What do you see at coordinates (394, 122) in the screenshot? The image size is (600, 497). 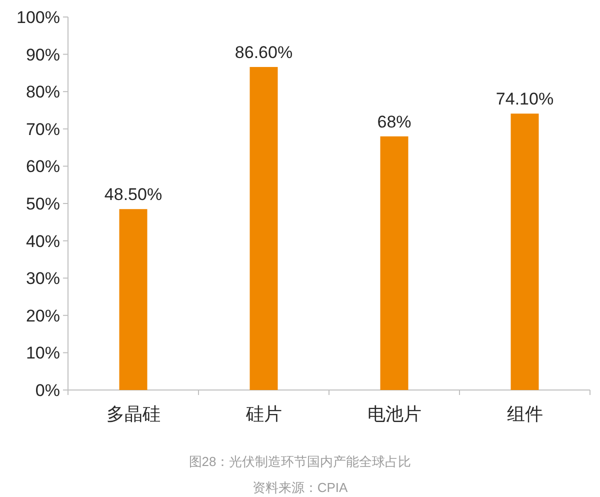 I see `data-label: 68%` at bounding box center [394, 122].